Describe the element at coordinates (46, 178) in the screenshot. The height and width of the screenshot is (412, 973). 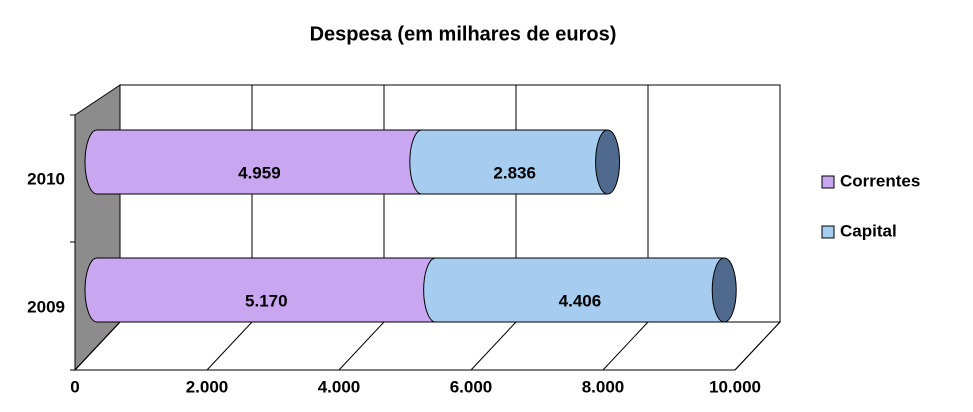
I see `y-tick-label: 2010` at that location.